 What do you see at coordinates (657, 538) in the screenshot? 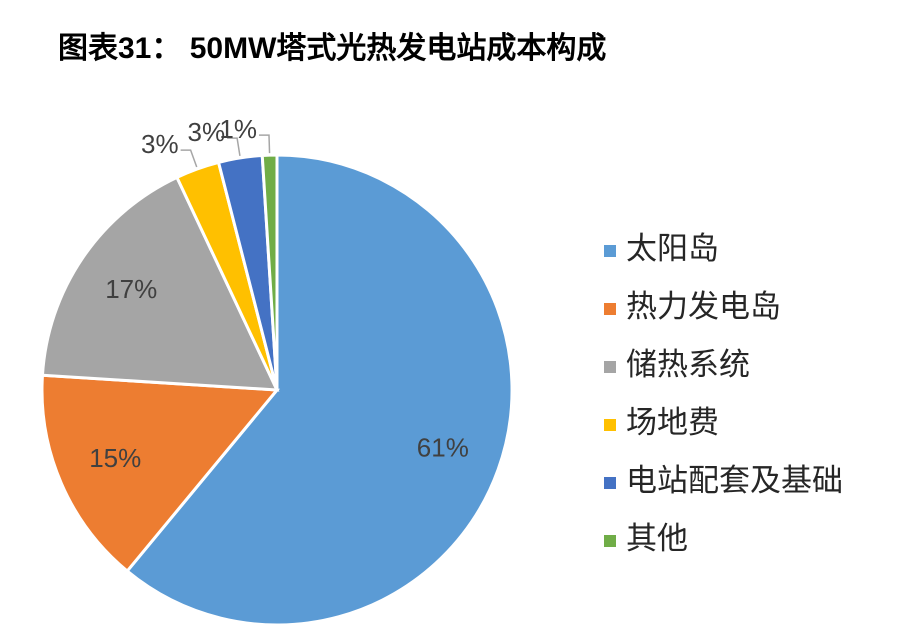
I see `legend-label: 其他` at bounding box center [657, 538].